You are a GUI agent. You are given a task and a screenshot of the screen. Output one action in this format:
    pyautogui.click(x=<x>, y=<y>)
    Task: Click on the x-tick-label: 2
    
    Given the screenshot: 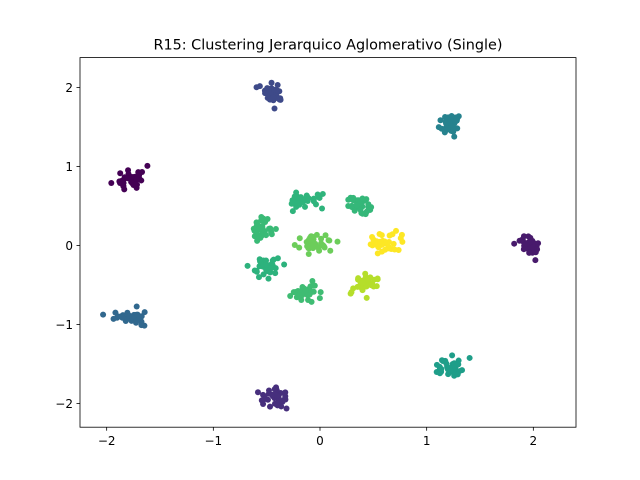 What is the action you would take?
    pyautogui.click(x=534, y=441)
    